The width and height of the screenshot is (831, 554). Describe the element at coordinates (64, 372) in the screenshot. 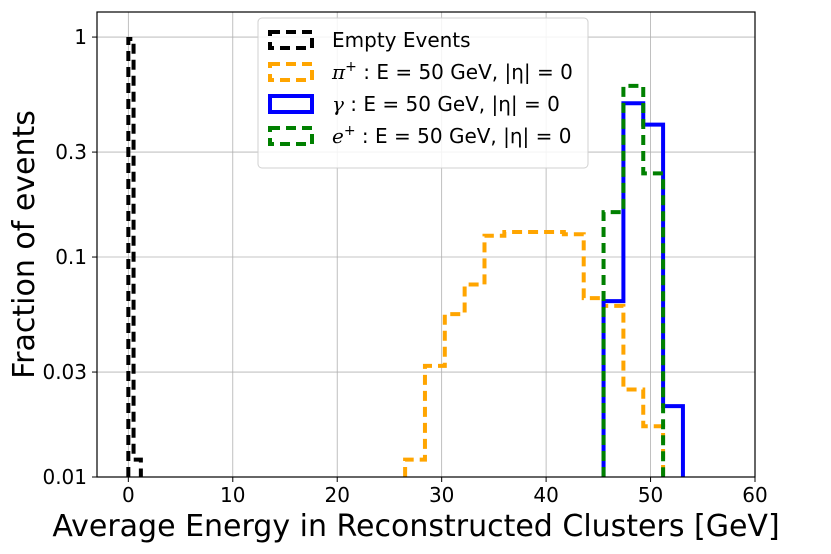

I see `y-tick-label: 0.03` at that location.